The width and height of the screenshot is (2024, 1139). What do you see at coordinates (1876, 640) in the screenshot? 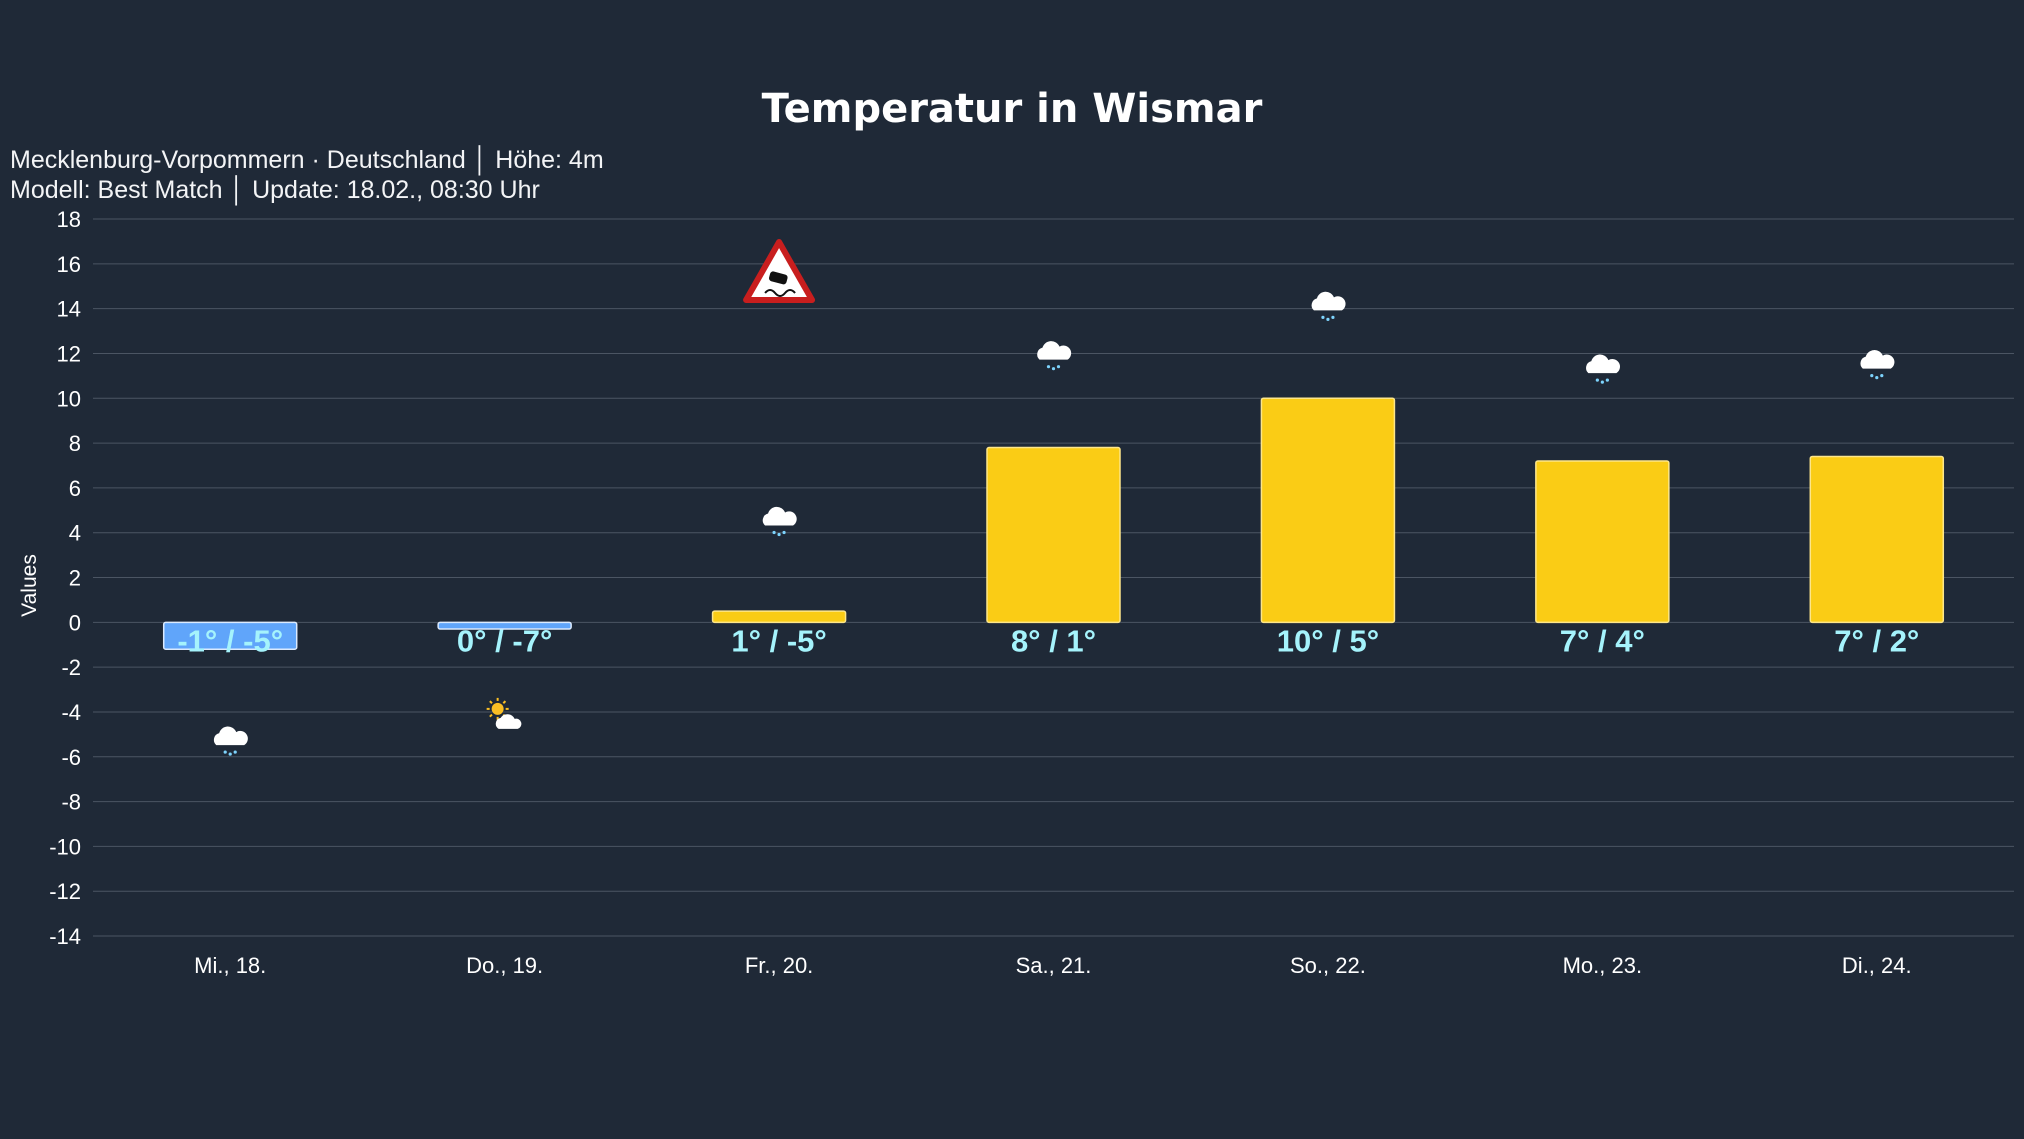
I see `bar-data-label: 7° / 2°` at bounding box center [1876, 640].